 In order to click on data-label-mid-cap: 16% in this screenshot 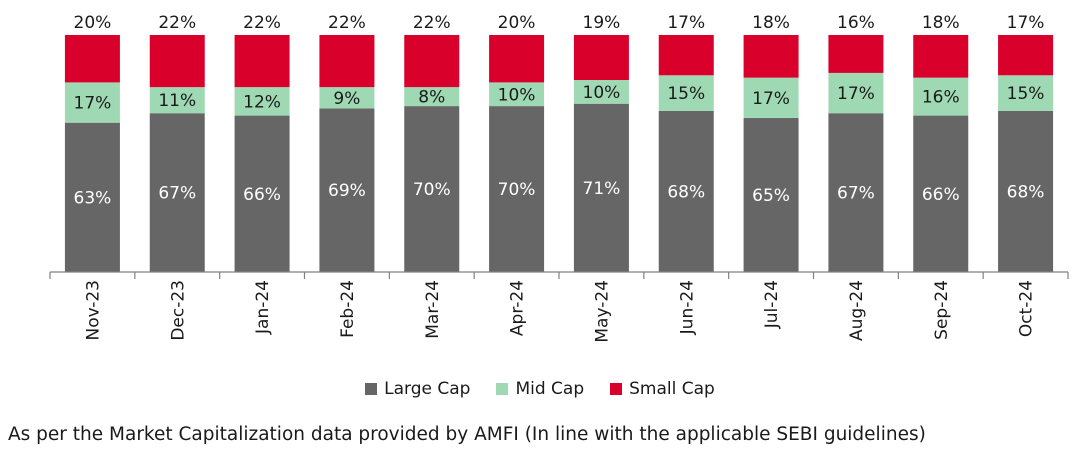, I will do `click(941, 98)`.